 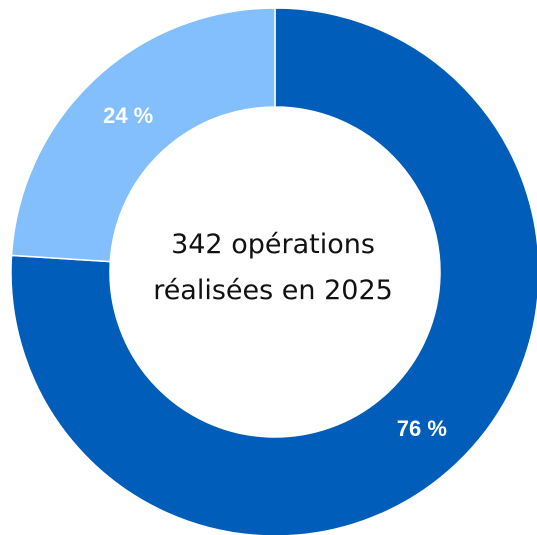 What do you see at coordinates (128, 115) in the screenshot?
I see `donut-slice-label-2: 24 %` at bounding box center [128, 115].